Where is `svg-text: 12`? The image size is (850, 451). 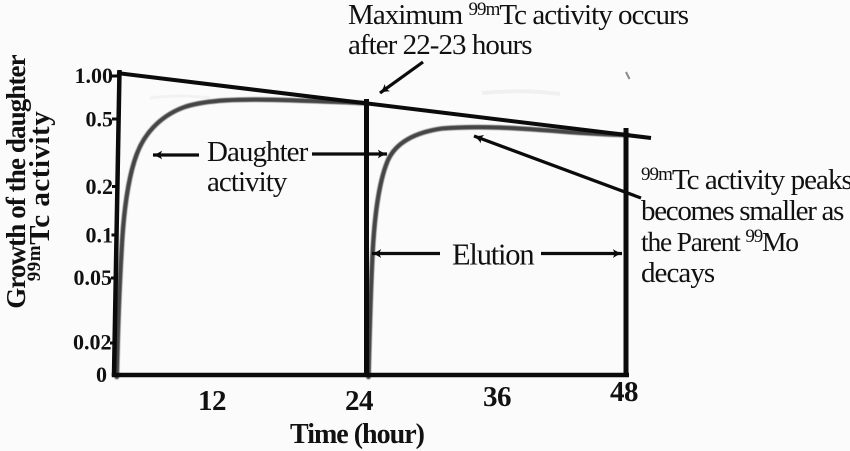
svg-text: 12 is located at coordinates (212, 401).